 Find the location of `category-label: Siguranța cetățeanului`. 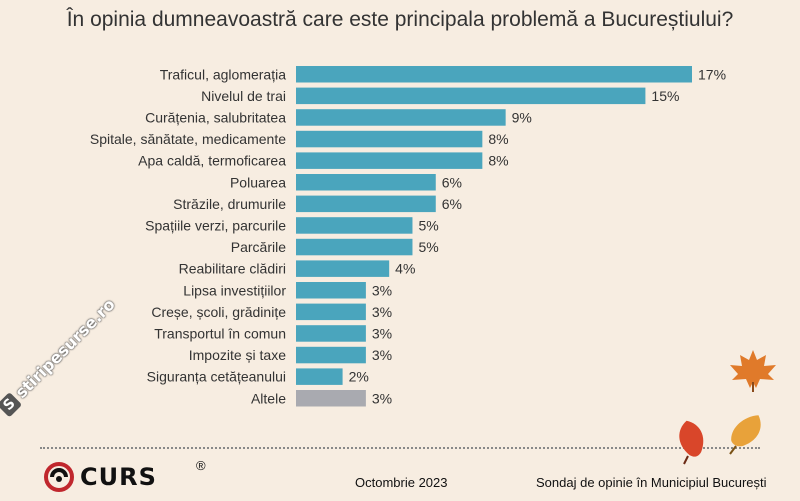

category-label: Siguranța cetățeanului is located at coordinates (216, 377).